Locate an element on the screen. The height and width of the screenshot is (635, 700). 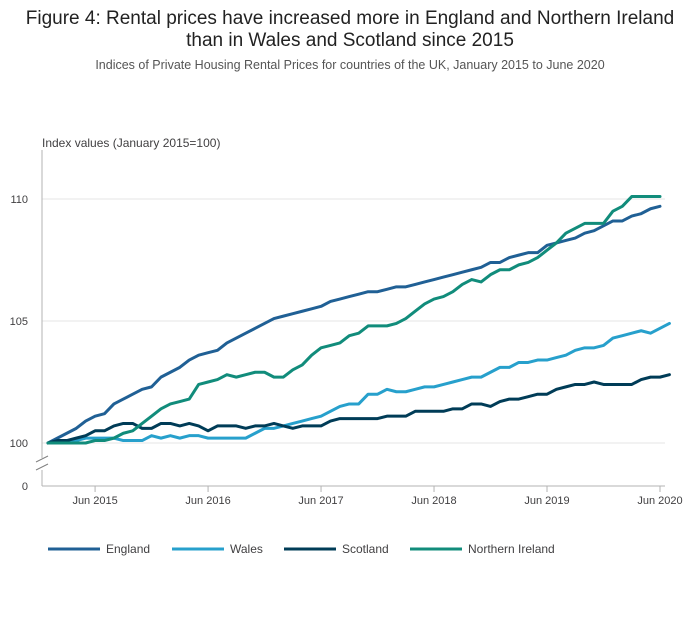
x-tick-label: Jun 2016 is located at coordinates (207, 501).